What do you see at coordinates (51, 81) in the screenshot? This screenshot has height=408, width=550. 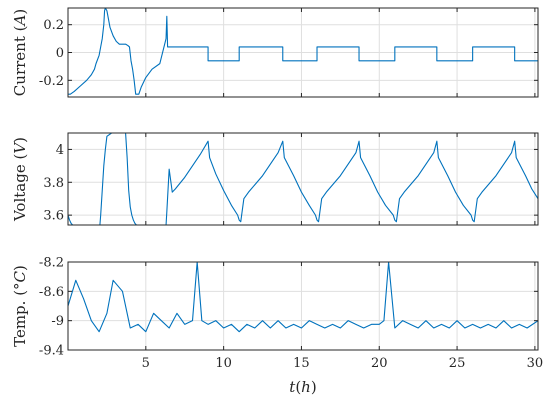 I see `y-tick-label: -0.2` at bounding box center [51, 81].